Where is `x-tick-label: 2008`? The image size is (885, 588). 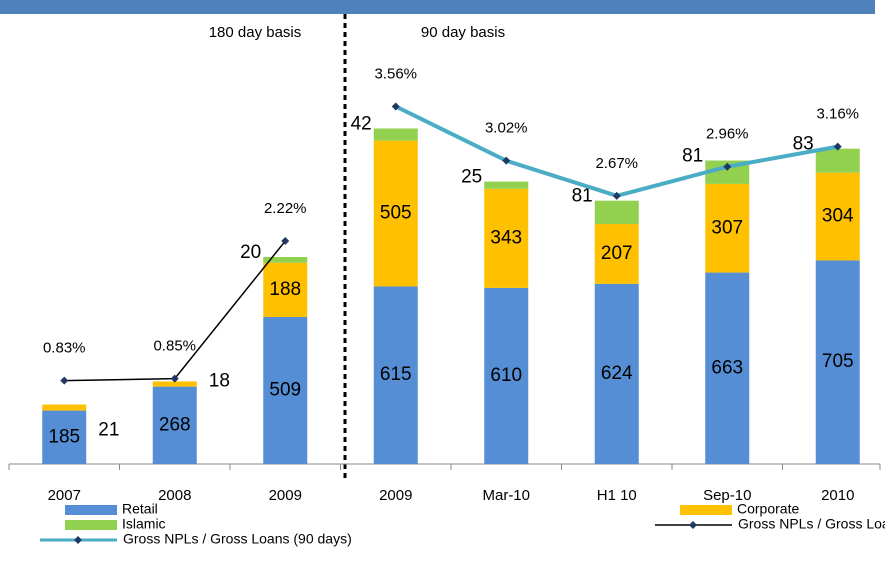
x-tick-label: 2008 is located at coordinates (174, 495).